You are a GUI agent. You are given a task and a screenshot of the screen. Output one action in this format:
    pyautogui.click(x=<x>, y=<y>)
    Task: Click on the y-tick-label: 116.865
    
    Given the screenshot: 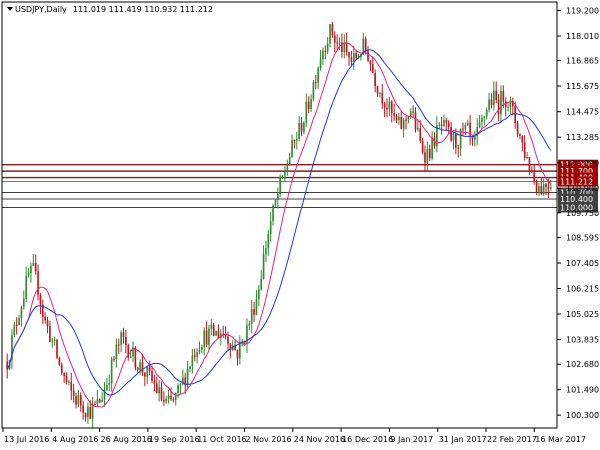 What is the action you would take?
    pyautogui.click(x=582, y=61)
    